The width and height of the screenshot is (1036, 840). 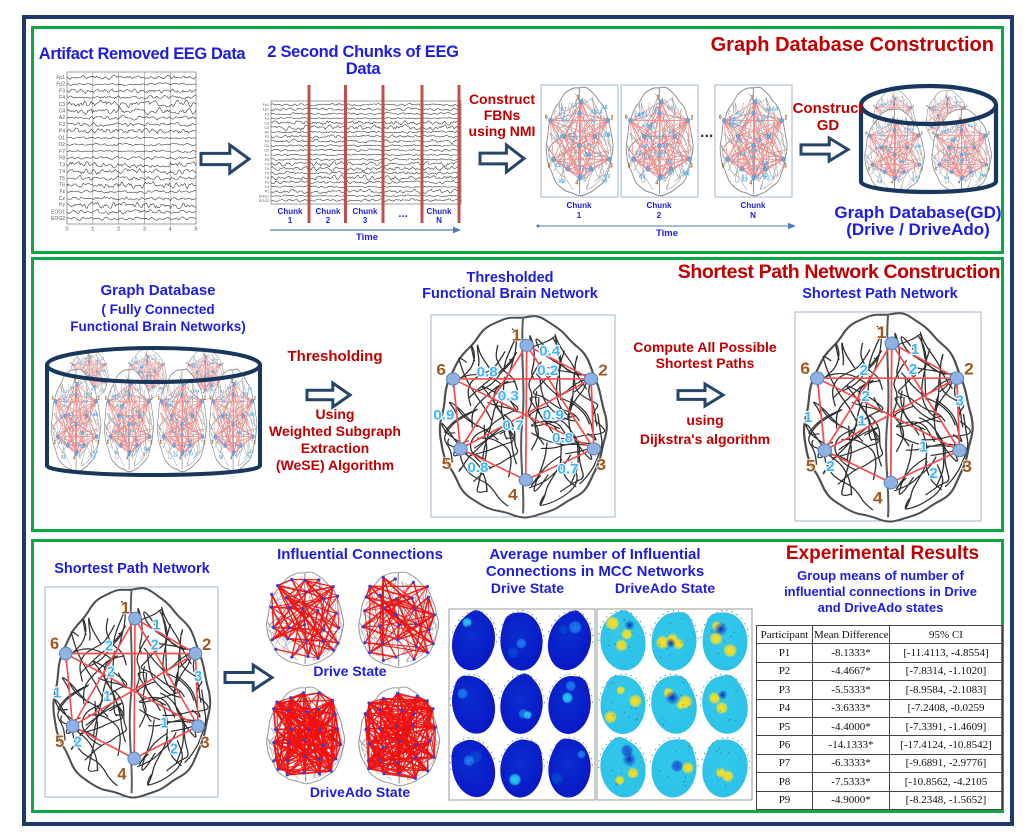 I want to click on svg-text: 0, so click(x=66, y=230).